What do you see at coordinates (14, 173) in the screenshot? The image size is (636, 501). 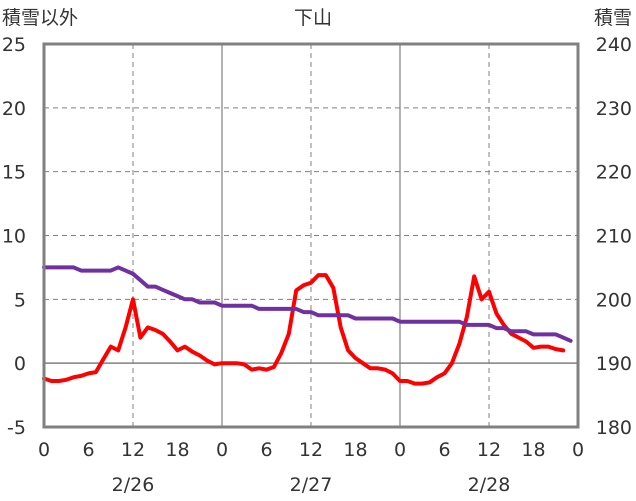 I see `y-tick-left-label: 15` at bounding box center [14, 173].